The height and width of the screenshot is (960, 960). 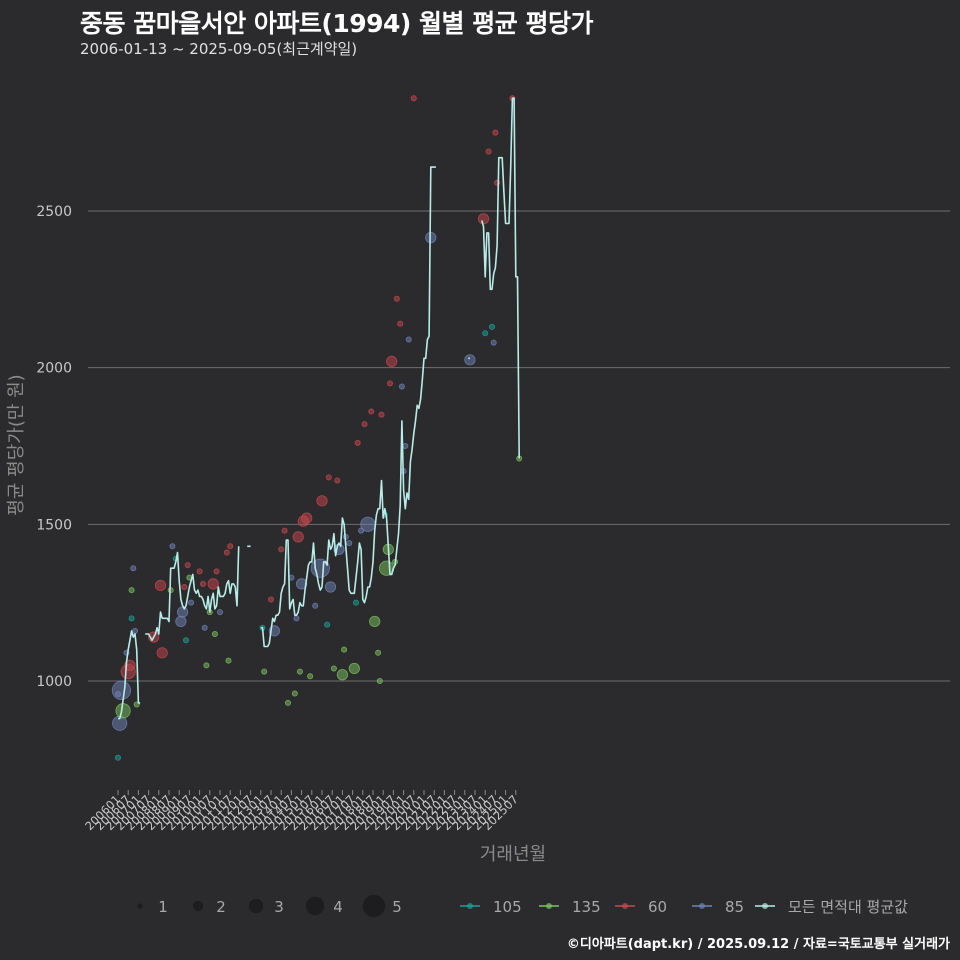 What do you see at coordinates (338, 907) in the screenshot?
I see `legend-size-label: 4` at bounding box center [338, 907].